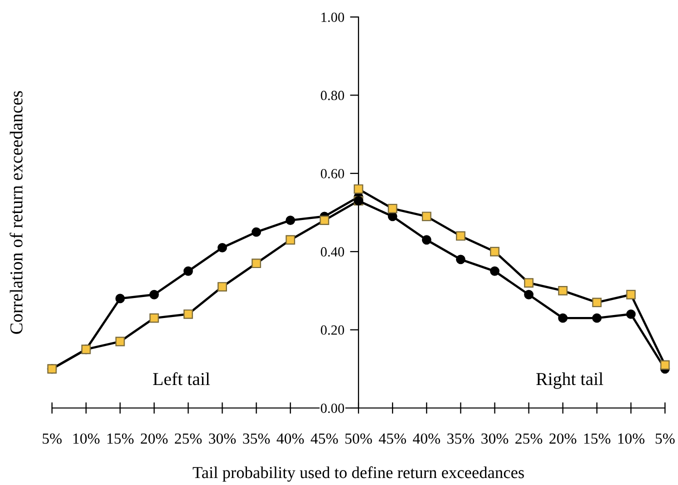 The height and width of the screenshot is (485, 678). What do you see at coordinates (332, 95) in the screenshot?
I see `y-tick-label: 0.80` at bounding box center [332, 95].